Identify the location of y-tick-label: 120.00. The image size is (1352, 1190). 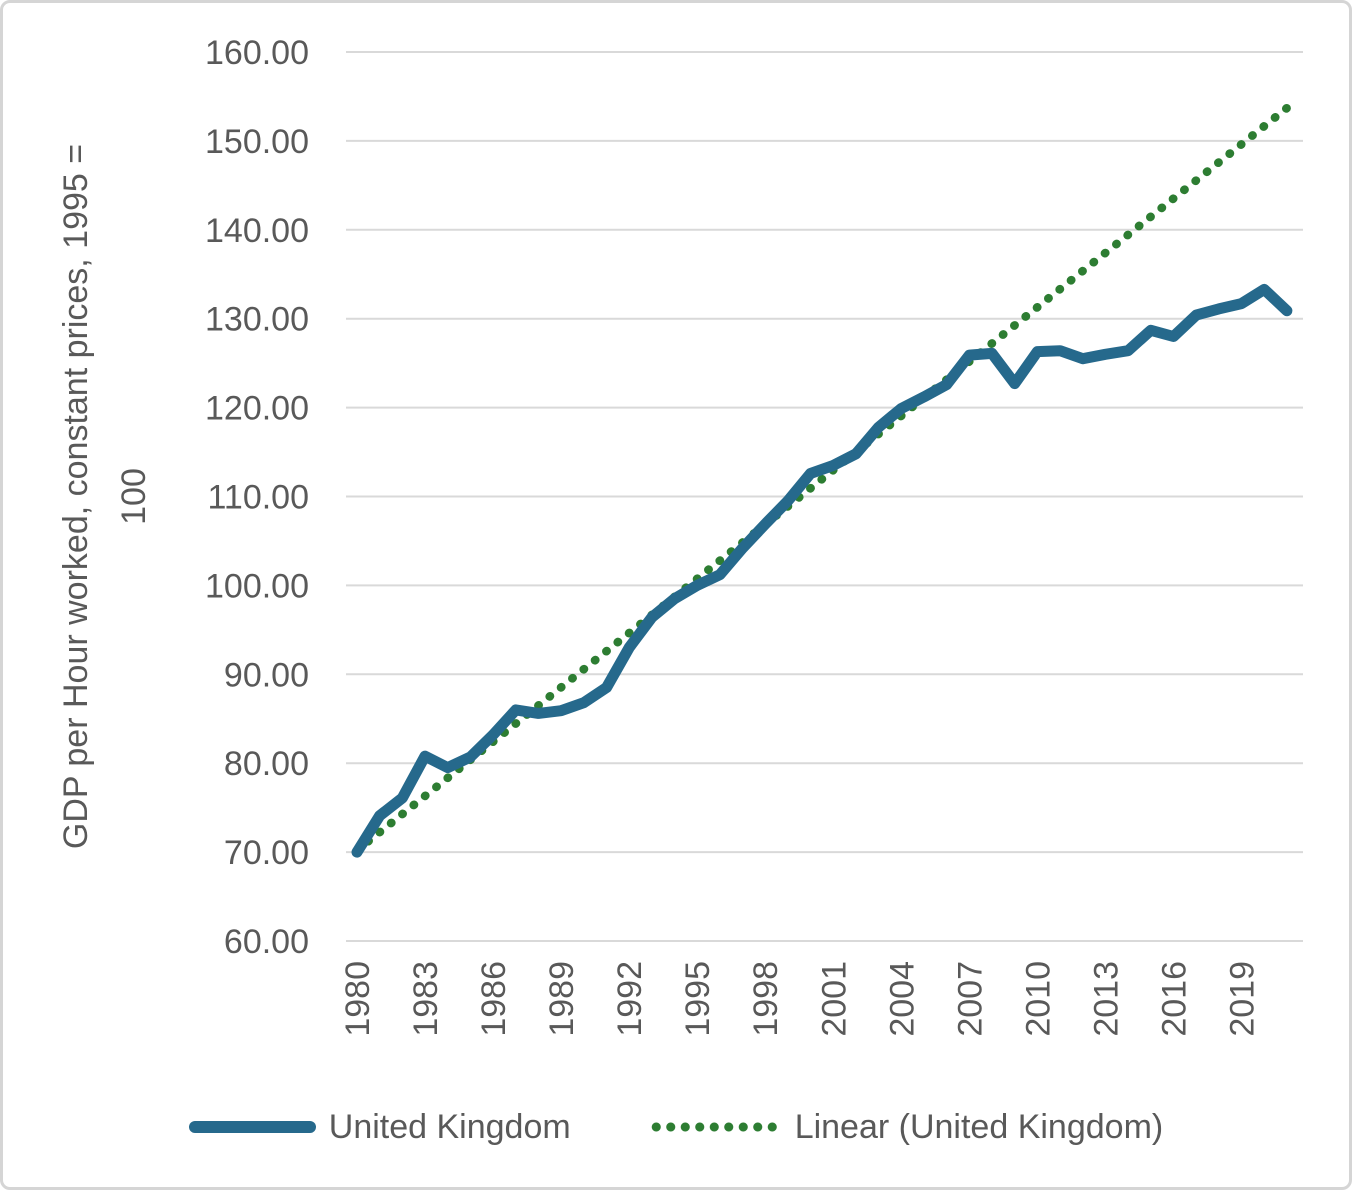
(257, 409).